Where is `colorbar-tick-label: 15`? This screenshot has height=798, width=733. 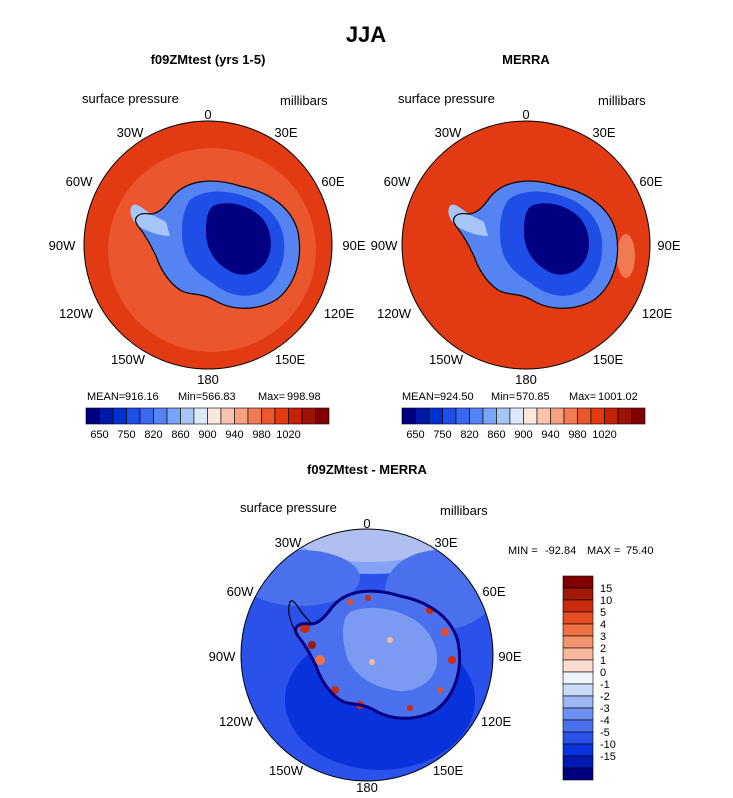
colorbar-tick-label: 15 is located at coordinates (606, 589).